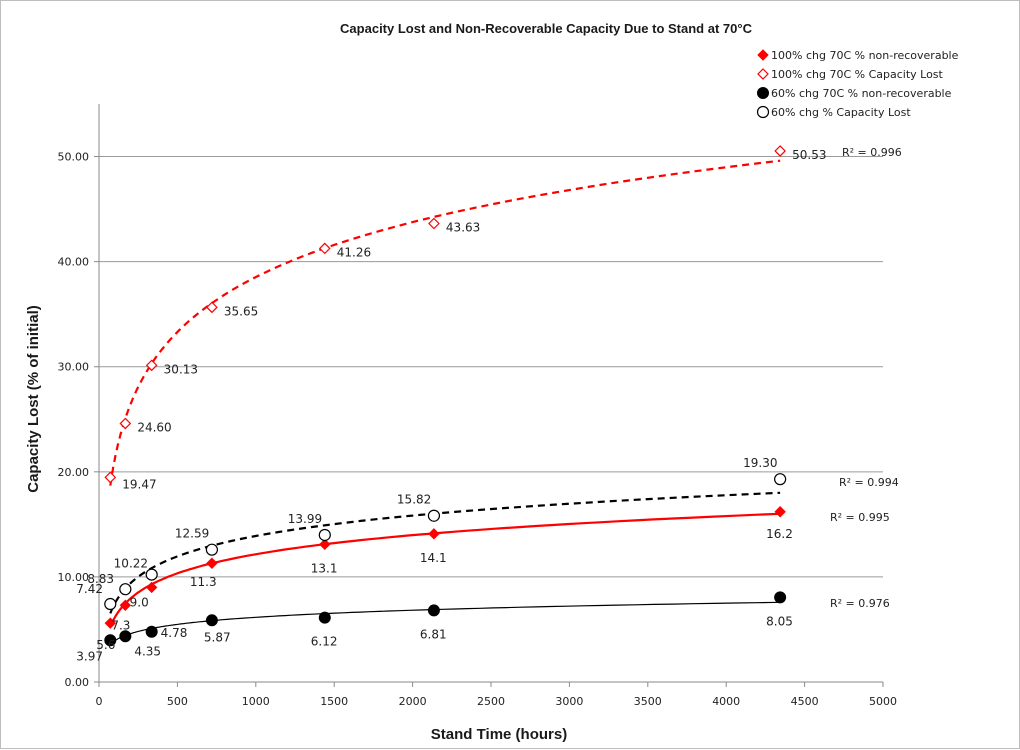 The width and height of the screenshot is (1020, 750). Describe the element at coordinates (139, 484) in the screenshot. I see `data-label-series-2: 19.47` at that location.